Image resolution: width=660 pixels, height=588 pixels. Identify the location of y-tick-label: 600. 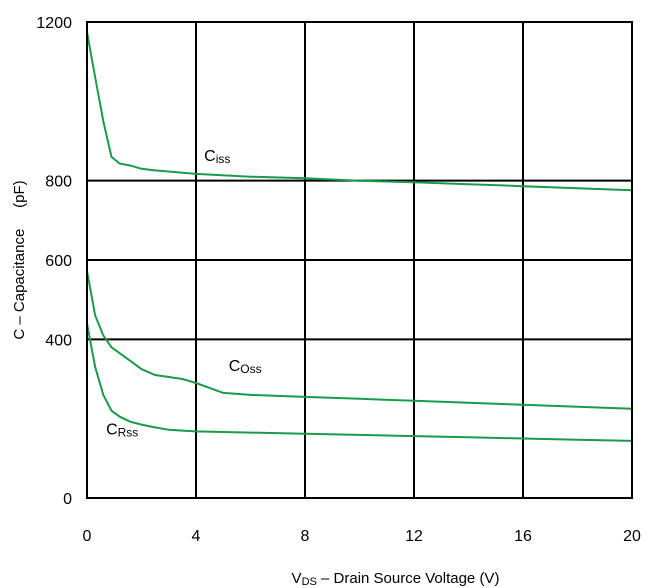
(58, 261).